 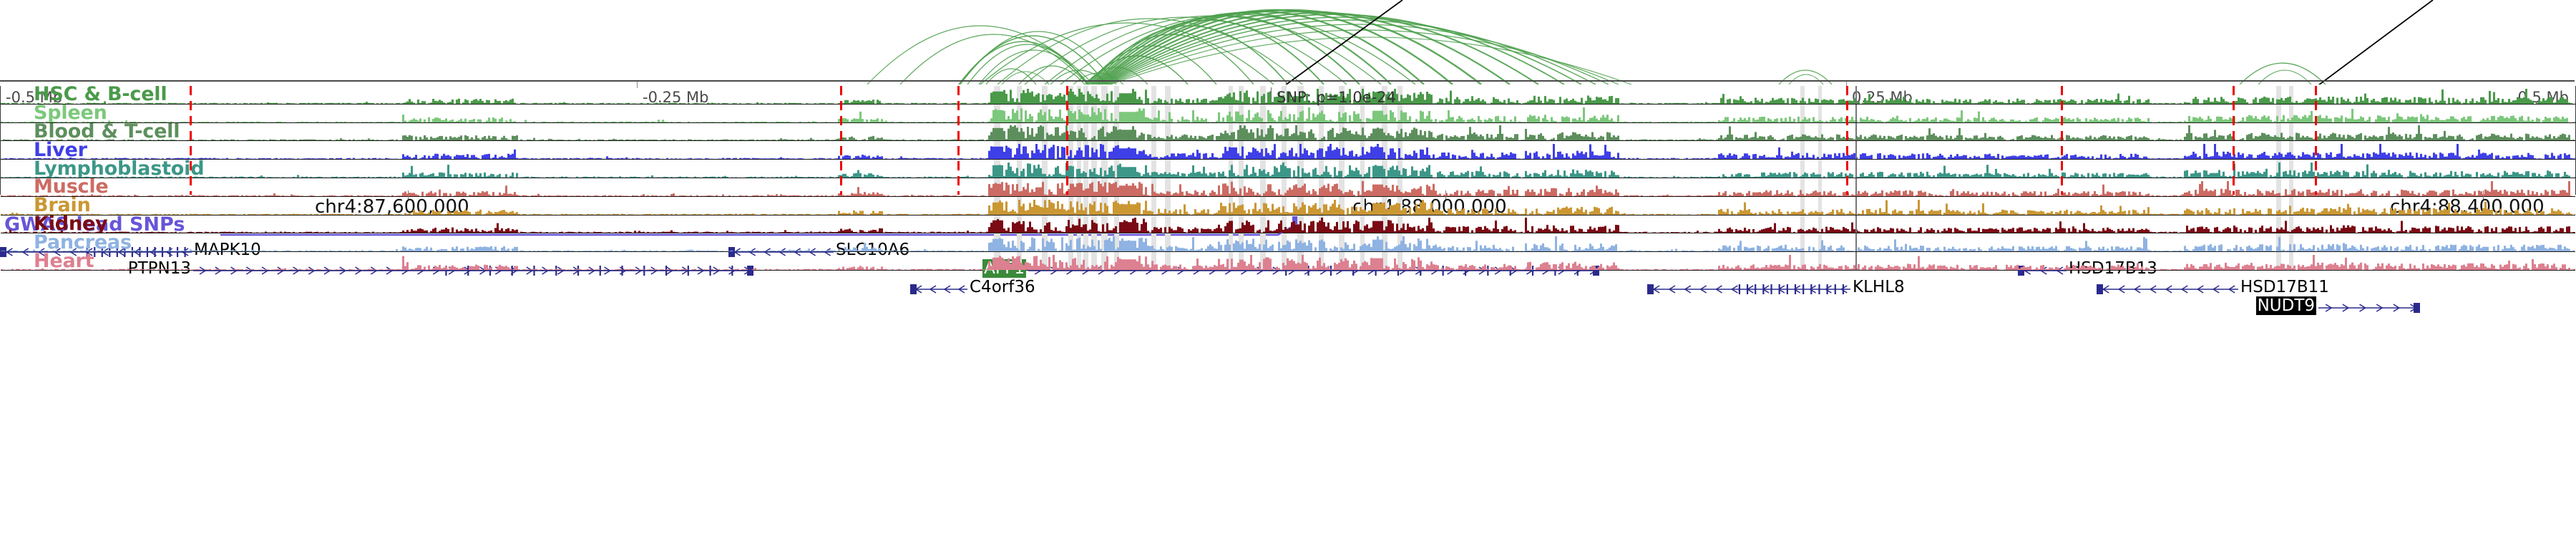 I want to click on signal-track-heart: Heart, so click(x=1288, y=261).